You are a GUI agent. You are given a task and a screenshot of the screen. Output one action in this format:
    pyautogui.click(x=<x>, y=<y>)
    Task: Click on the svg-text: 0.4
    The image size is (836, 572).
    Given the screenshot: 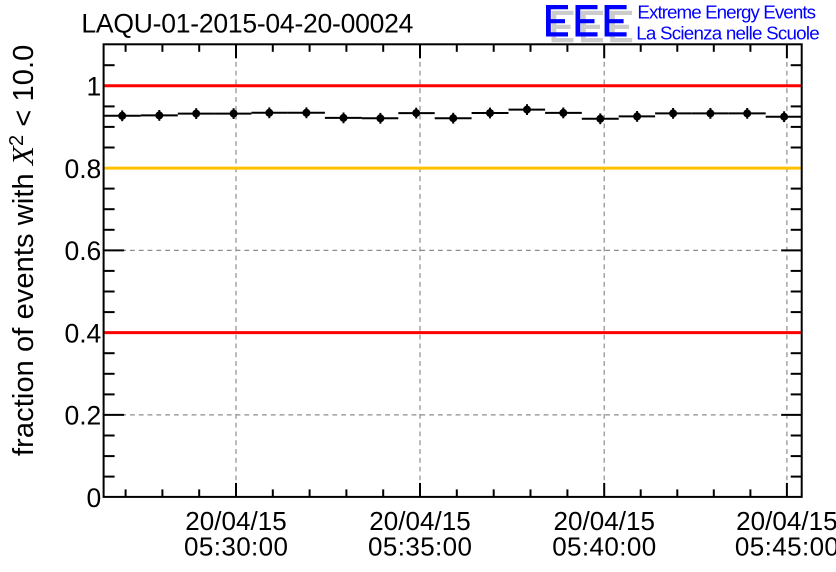 What is the action you would take?
    pyautogui.click(x=82, y=333)
    